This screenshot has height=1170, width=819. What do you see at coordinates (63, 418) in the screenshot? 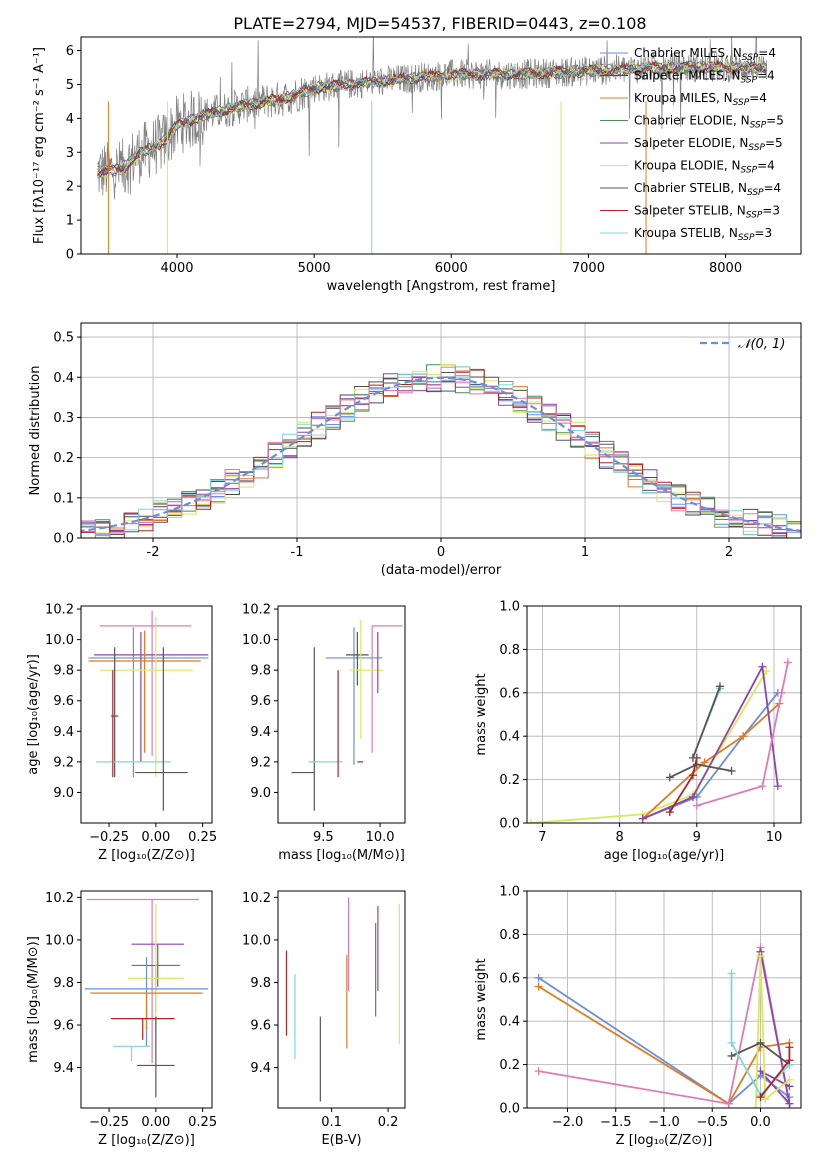
I see `y-tick-label: 0.3` at bounding box center [63, 418].